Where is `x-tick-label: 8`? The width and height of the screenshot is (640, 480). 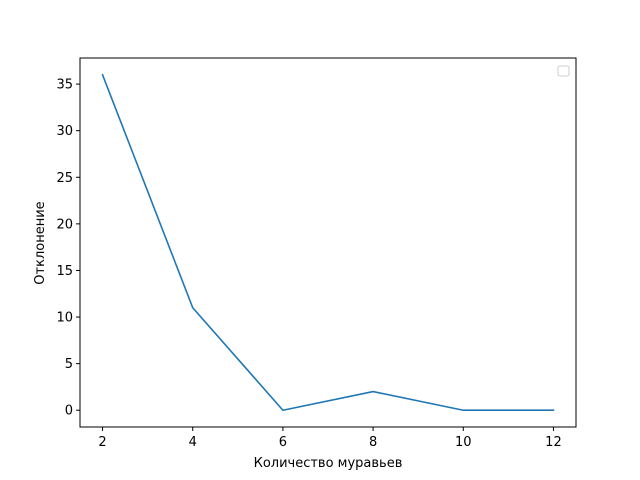
x-tick-label: 8 is located at coordinates (373, 442).